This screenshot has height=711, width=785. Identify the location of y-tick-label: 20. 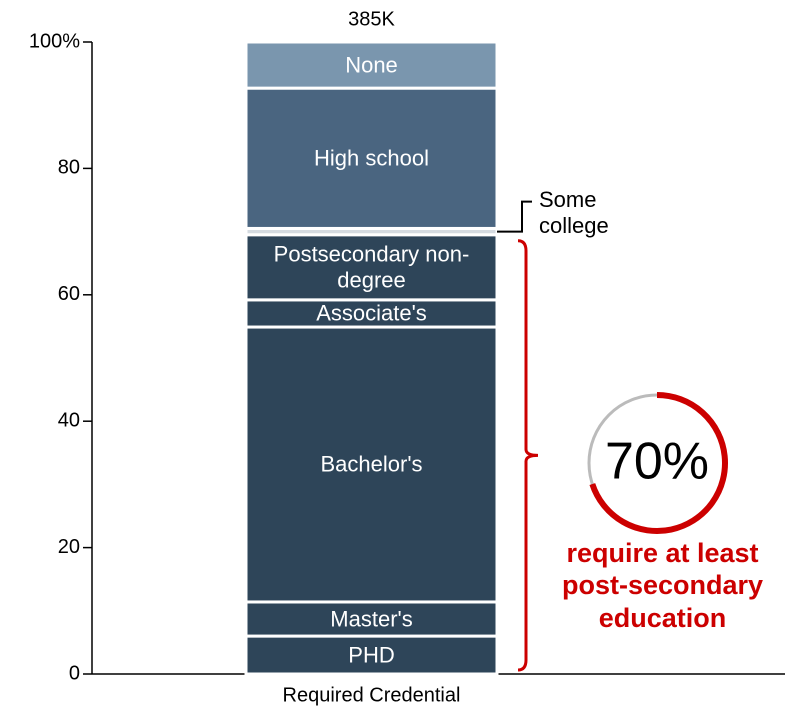
(69, 547).